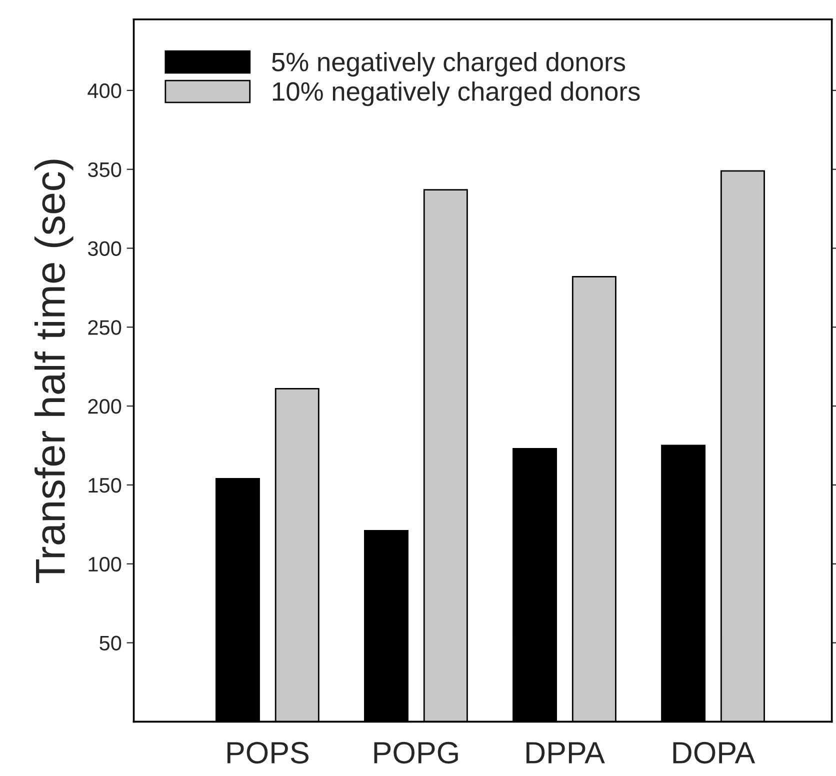 The height and width of the screenshot is (776, 836). I want to click on y-tick-label: 400, so click(105, 90).